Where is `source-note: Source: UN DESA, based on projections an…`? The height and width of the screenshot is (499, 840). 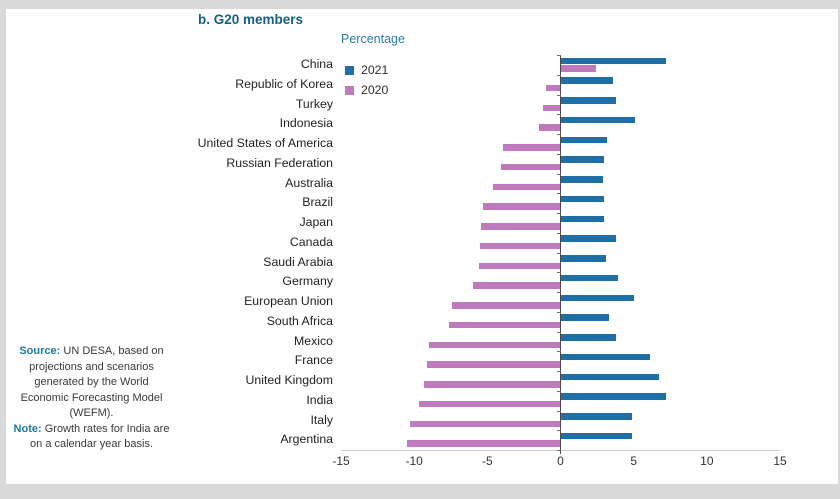 source-note: Source: UN DESA, based on projections an… is located at coordinates (91, 383).